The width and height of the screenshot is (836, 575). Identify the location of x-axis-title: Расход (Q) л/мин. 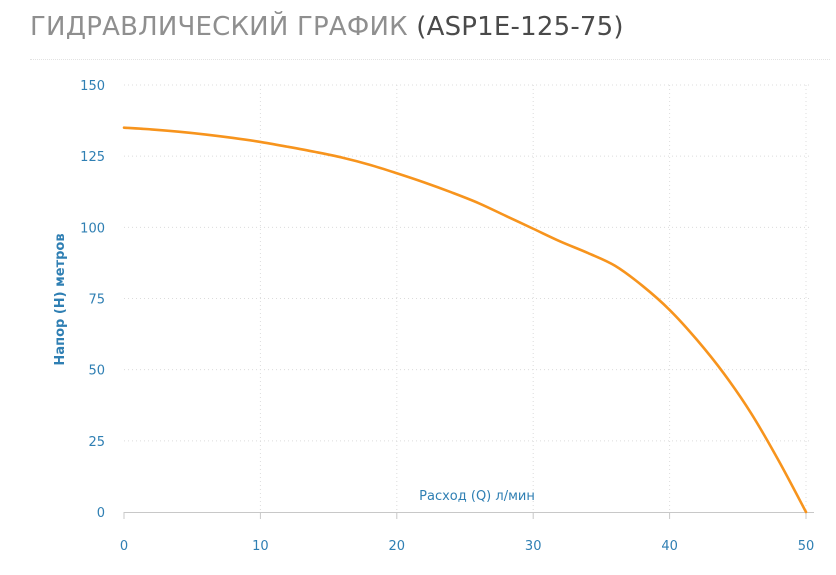
(477, 496).